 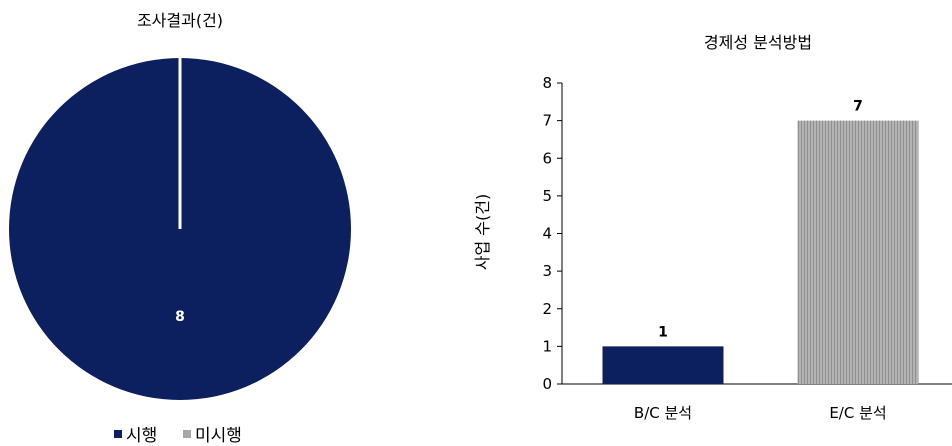 What do you see at coordinates (858, 107) in the screenshot?
I see `bar-data-label-1: 7` at bounding box center [858, 107].